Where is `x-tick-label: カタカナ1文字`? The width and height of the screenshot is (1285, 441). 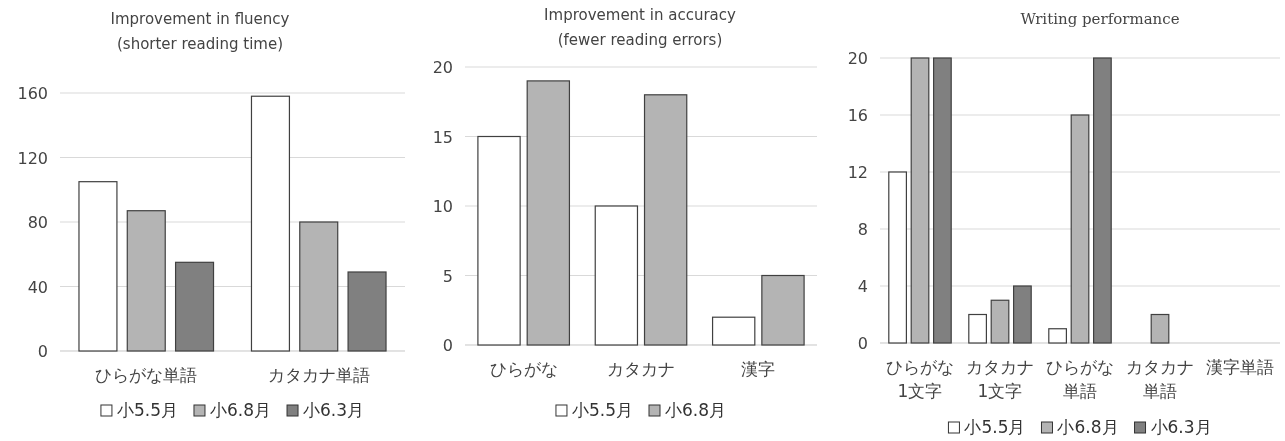
x-tick-label: カタカナ1文字 is located at coordinates (1000, 379).